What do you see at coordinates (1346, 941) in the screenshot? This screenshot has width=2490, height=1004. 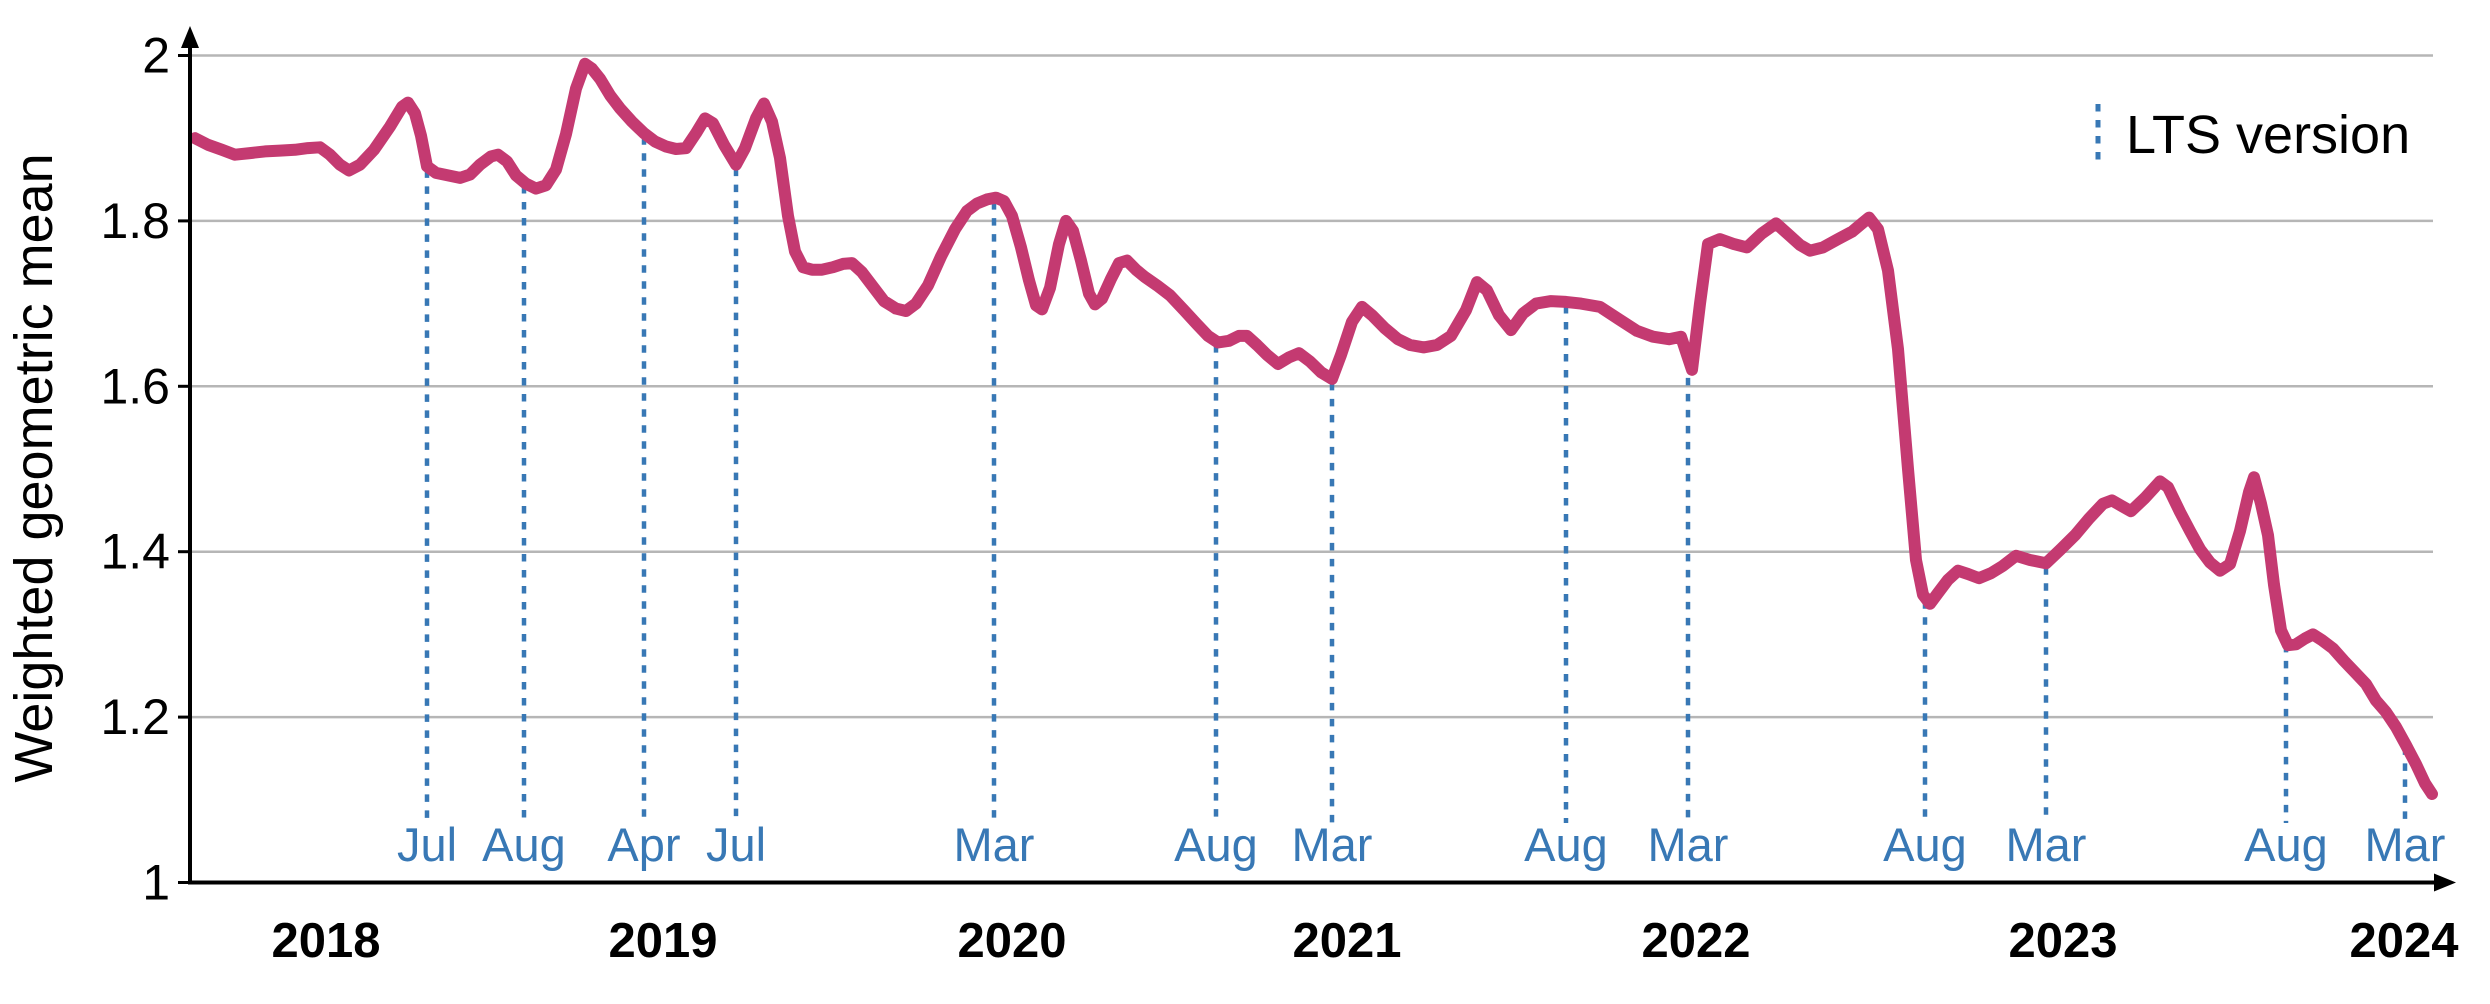 I see `x-year-label: 2021` at bounding box center [1346, 941].